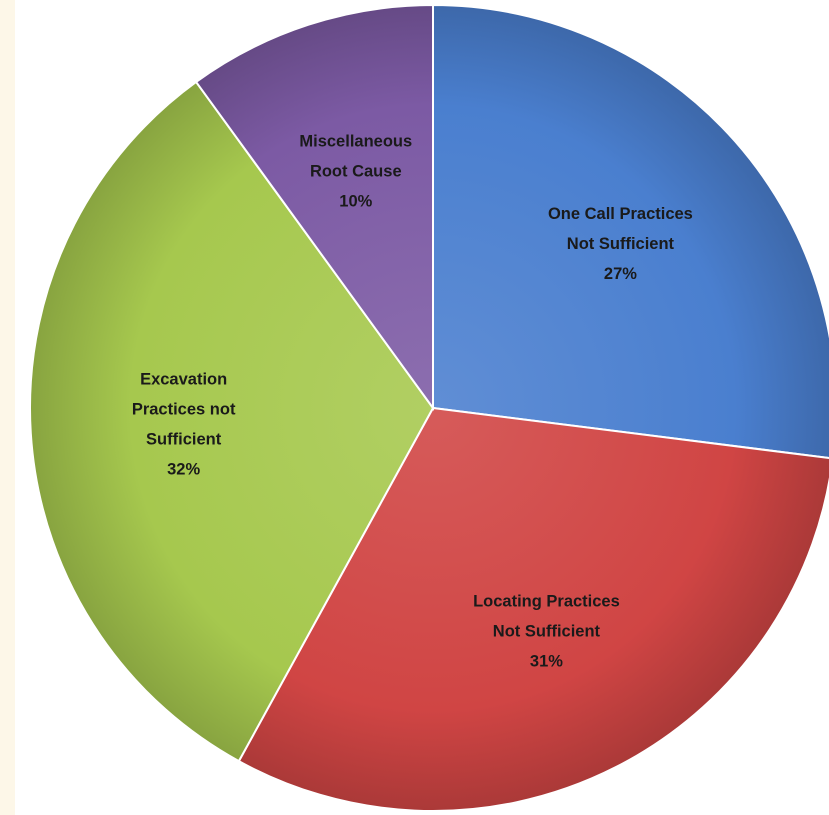 Image resolution: width=829 pixels, height=815 pixels. Describe the element at coordinates (184, 440) in the screenshot. I see `slice-label-line: Sufficient` at that location.